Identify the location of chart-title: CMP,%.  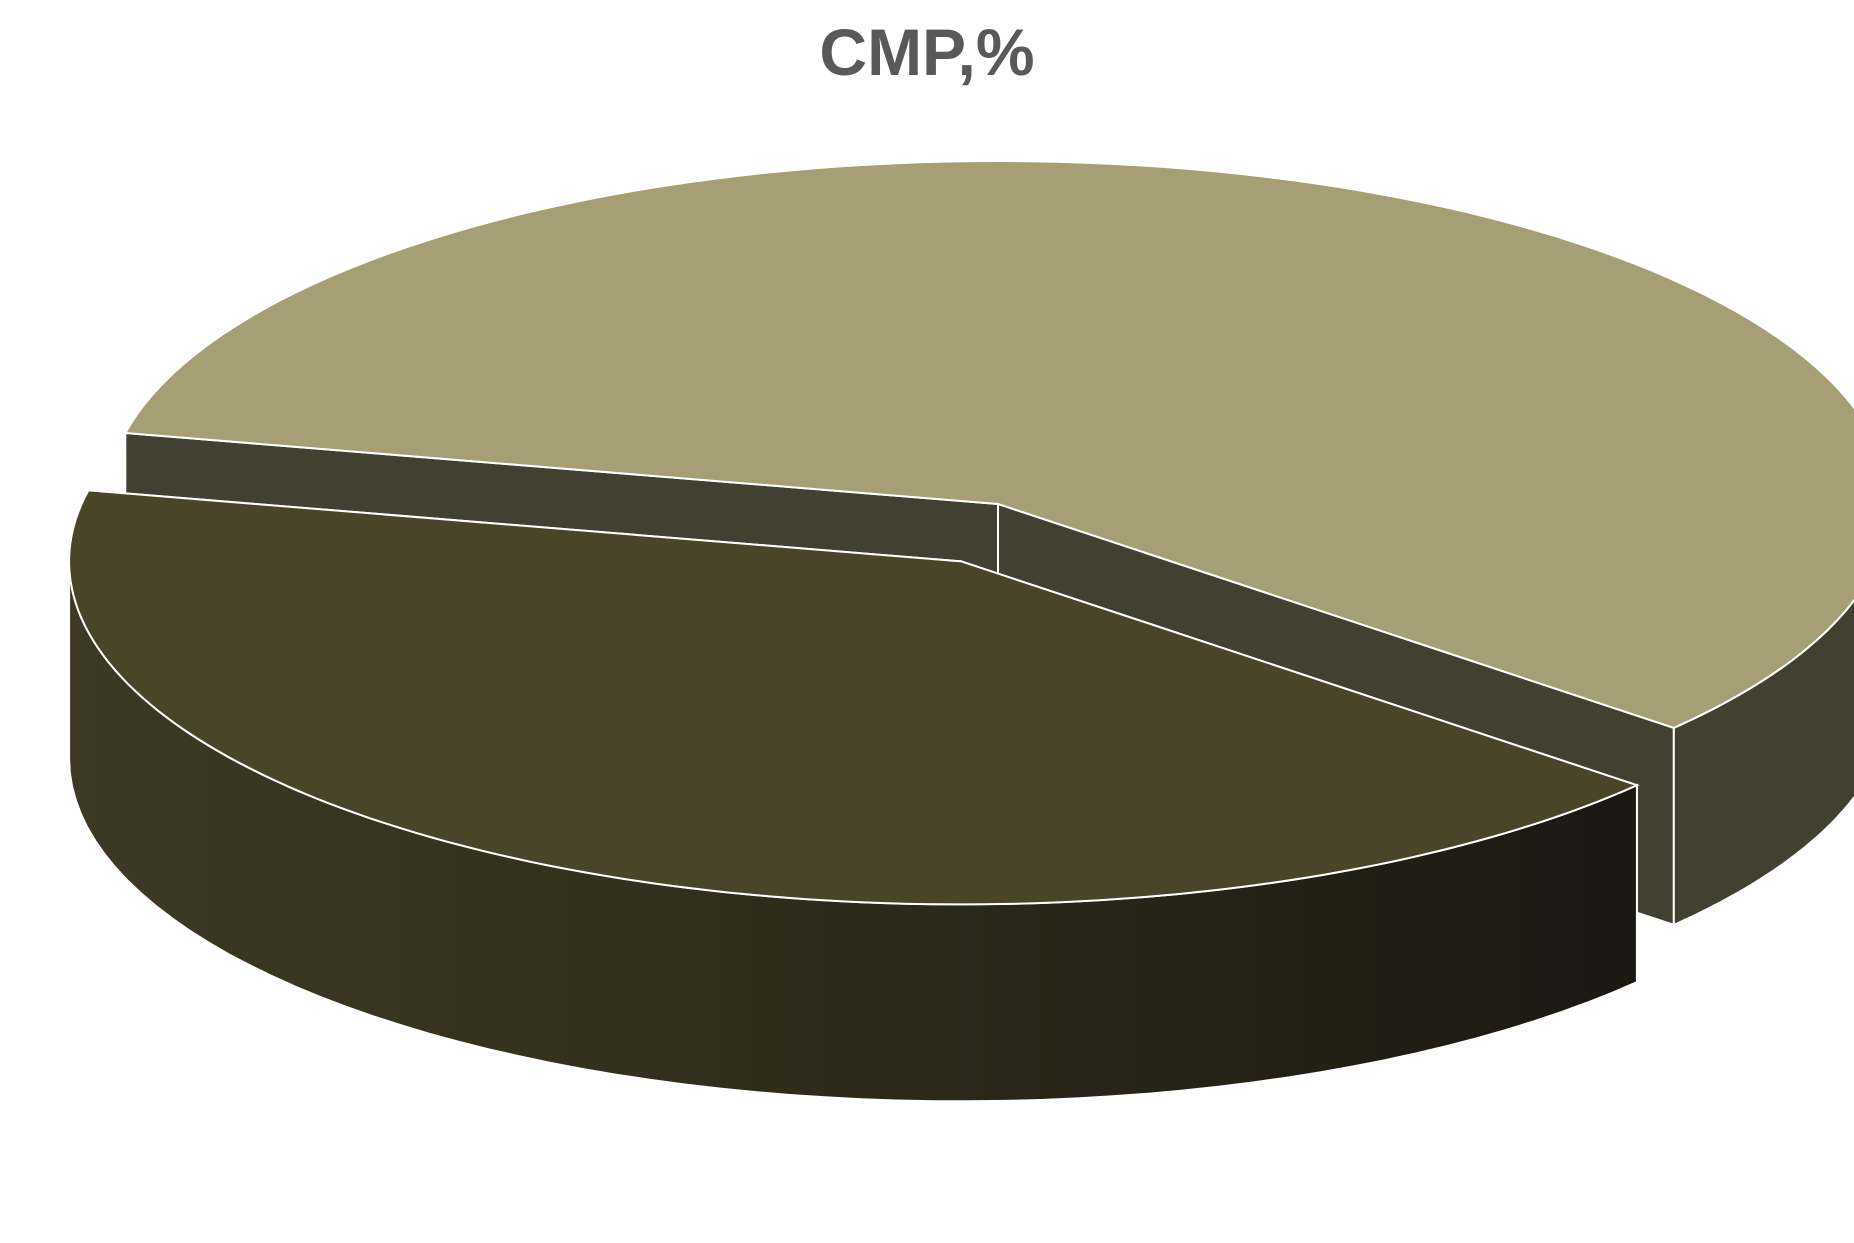
(927, 52).